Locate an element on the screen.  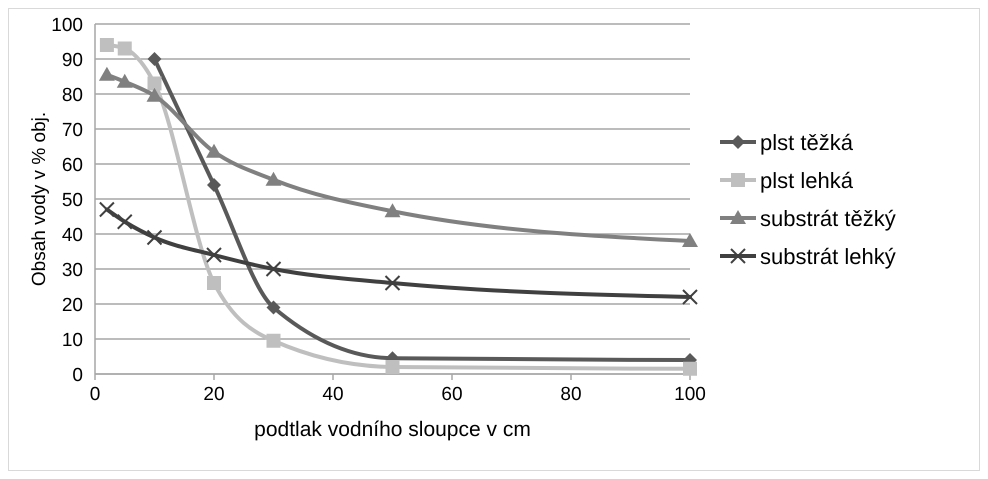
y-tick-label: 80 is located at coordinates (72, 95).